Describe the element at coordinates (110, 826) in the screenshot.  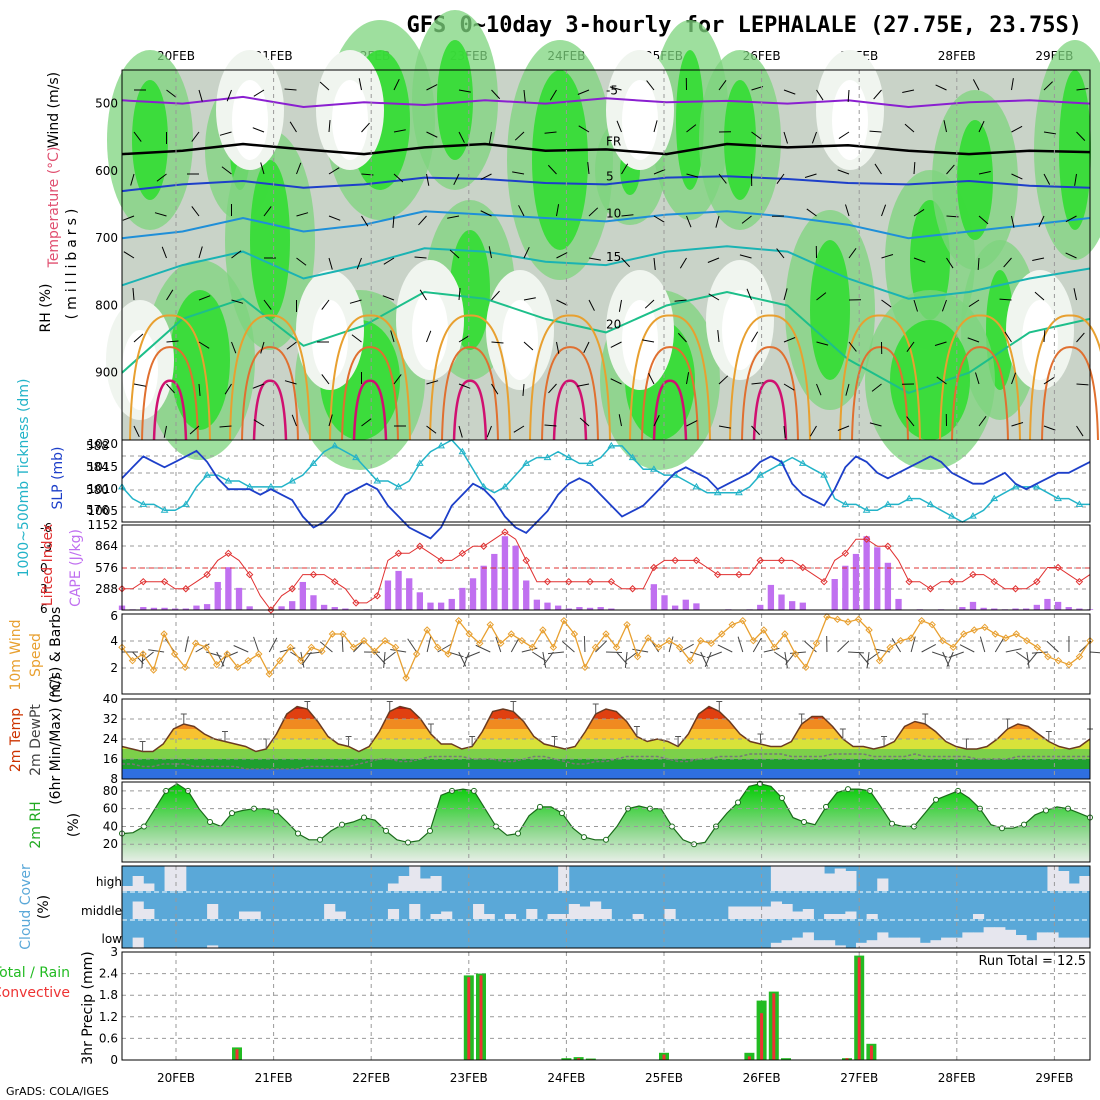
I see `y-tick-label: 40` at that location.